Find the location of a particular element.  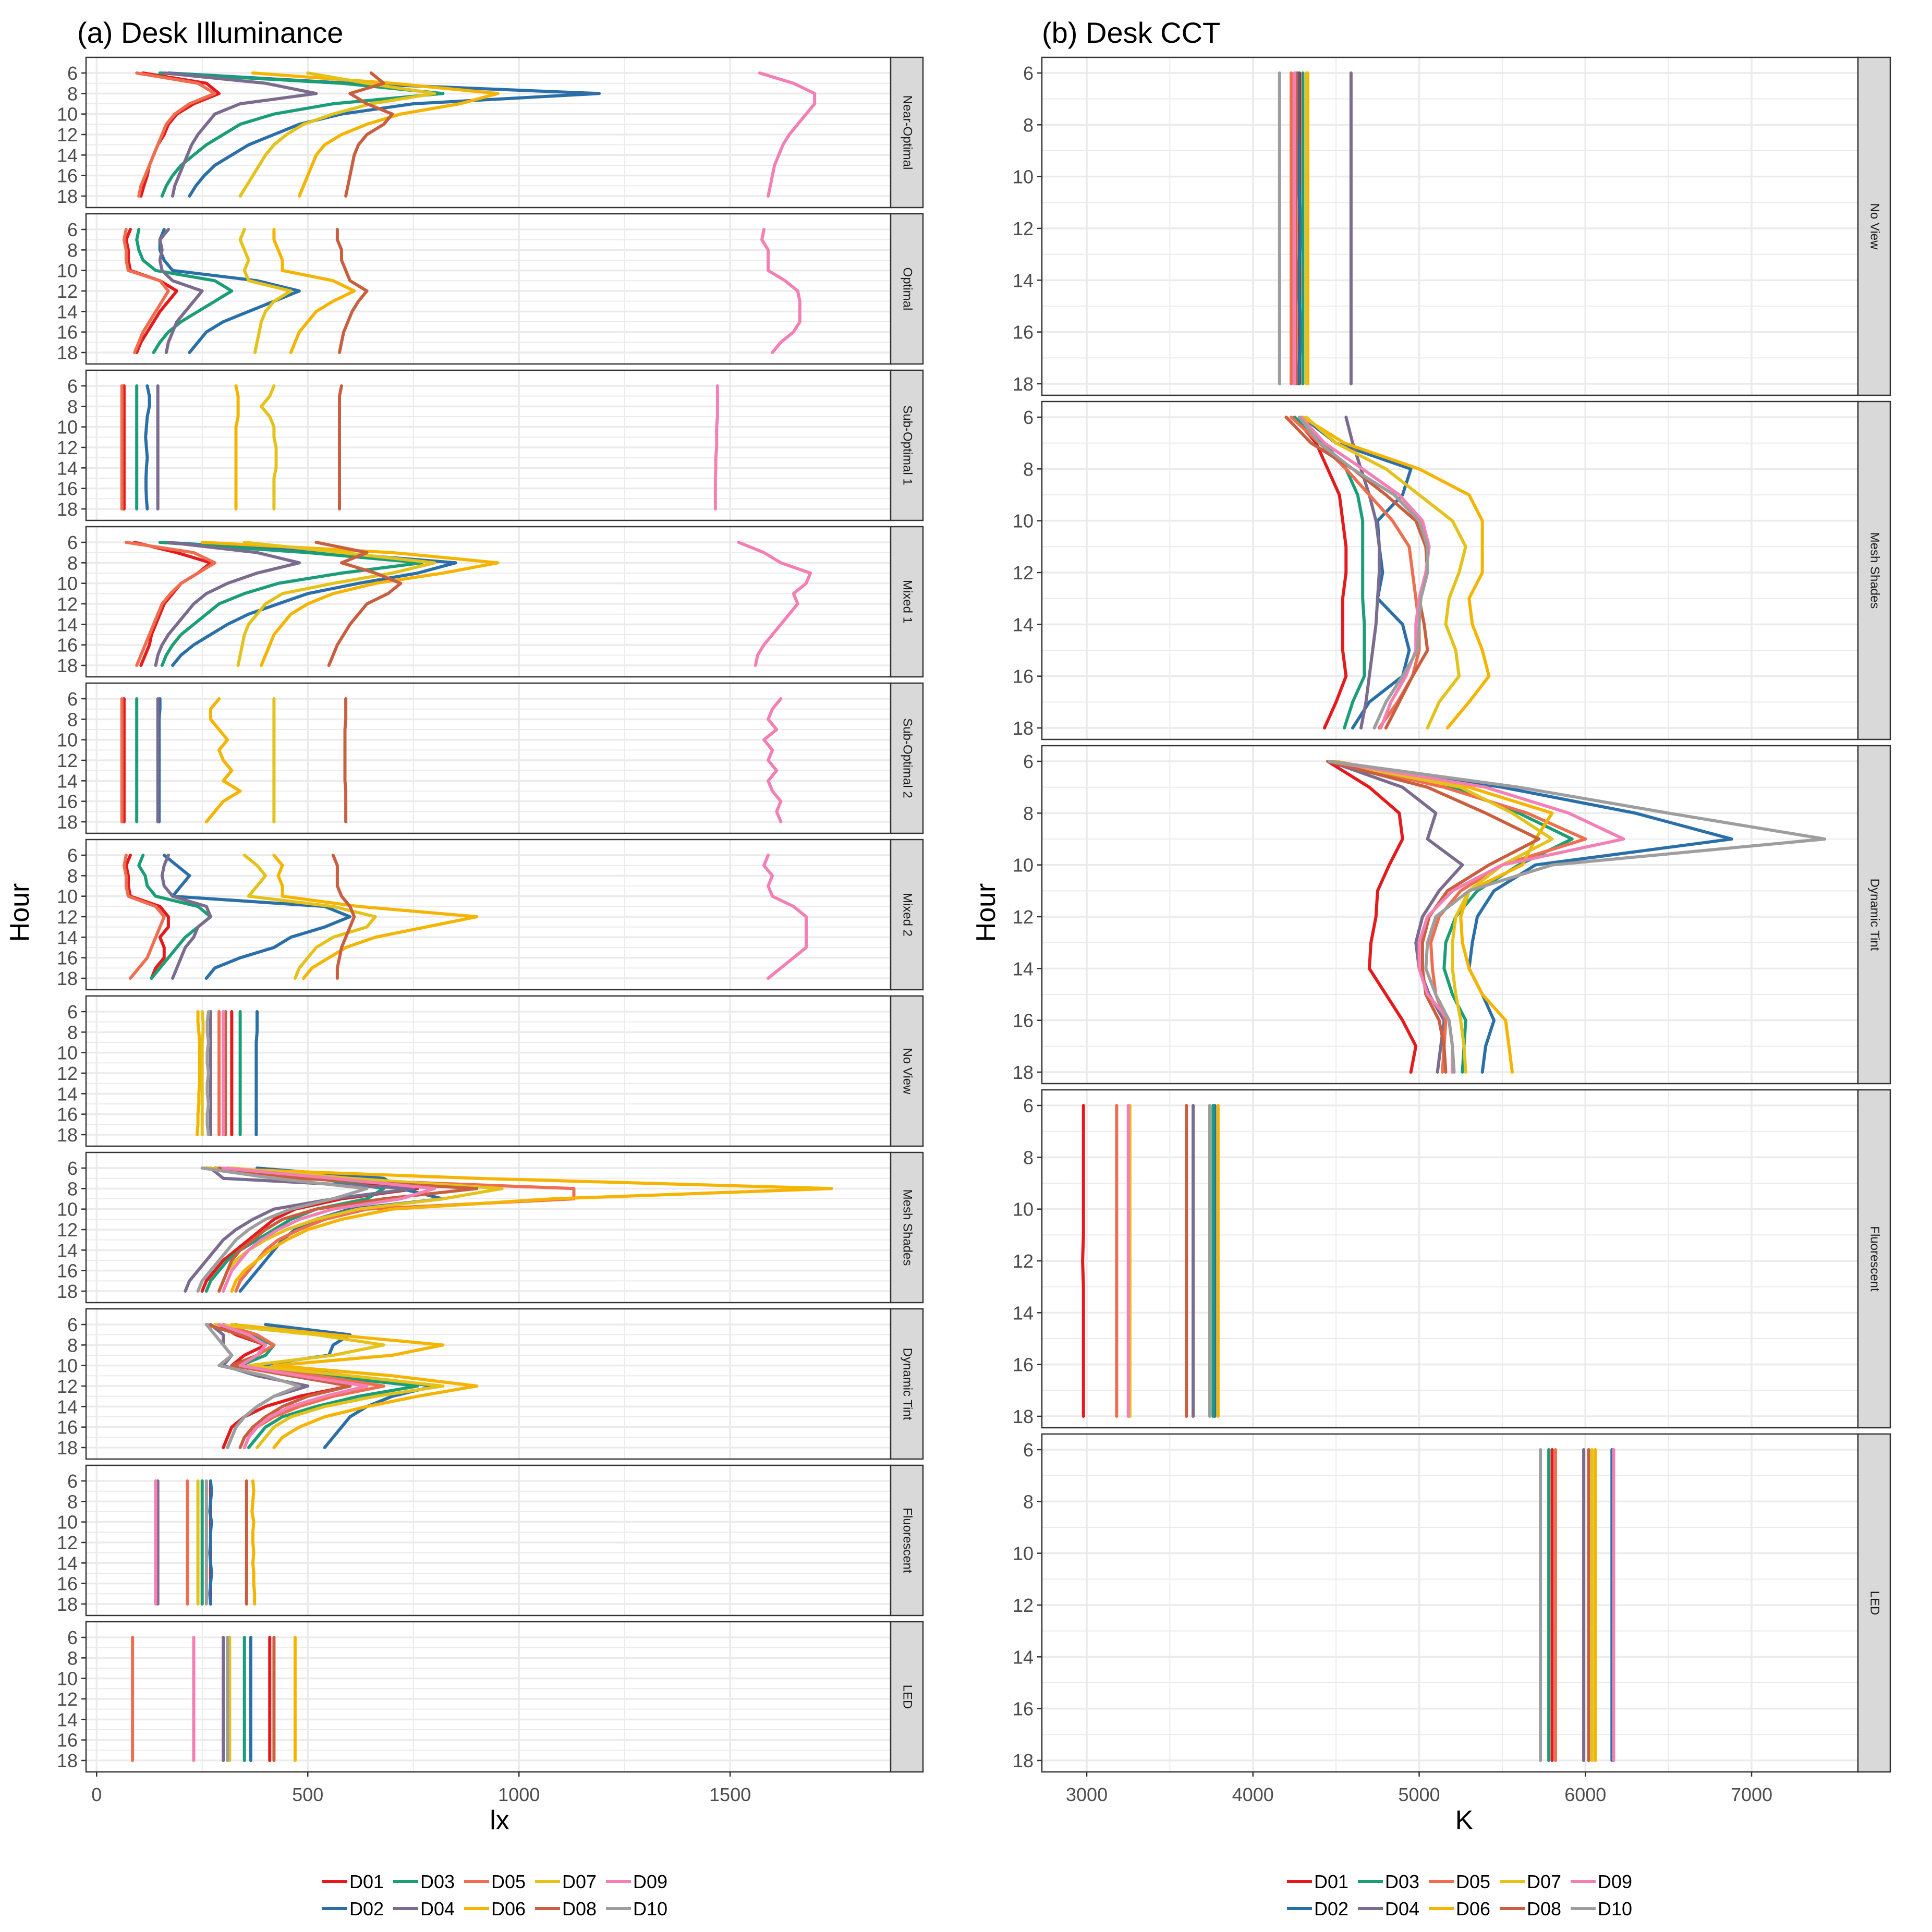

x-tick-label: 6000 is located at coordinates (1585, 1794).